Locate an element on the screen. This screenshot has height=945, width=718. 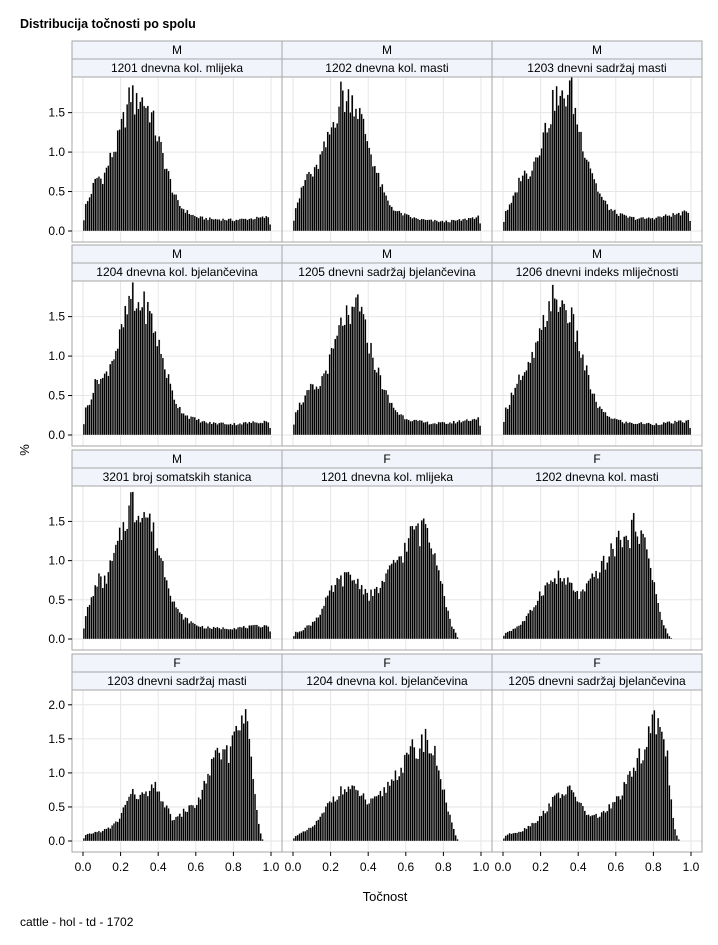
panel-frame is located at coordinates (597, 159).